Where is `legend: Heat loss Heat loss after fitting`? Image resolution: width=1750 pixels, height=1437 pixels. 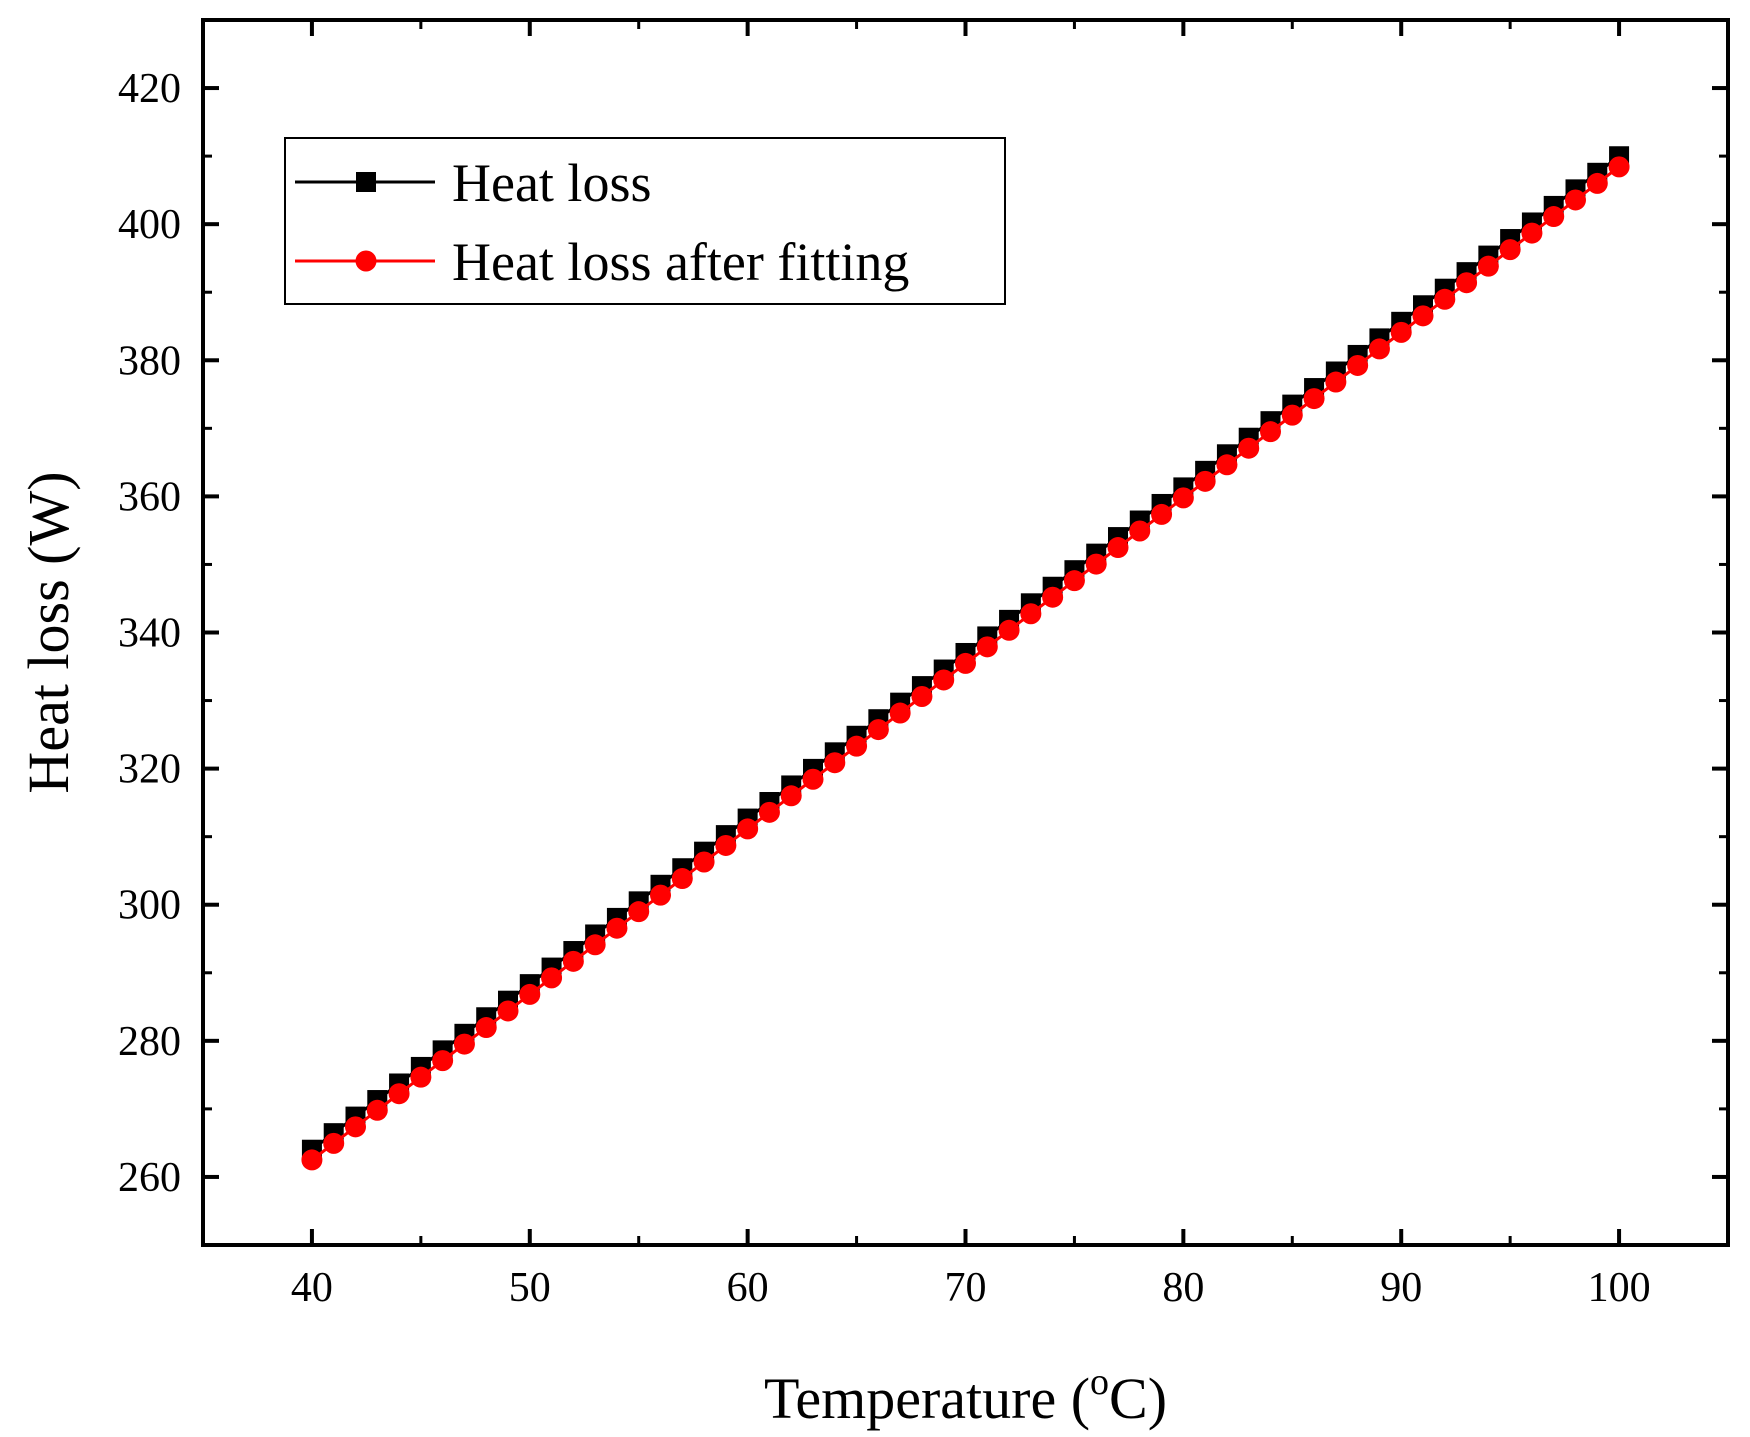
legend: Heat loss Heat loss after fitting is located at coordinates (645, 221).